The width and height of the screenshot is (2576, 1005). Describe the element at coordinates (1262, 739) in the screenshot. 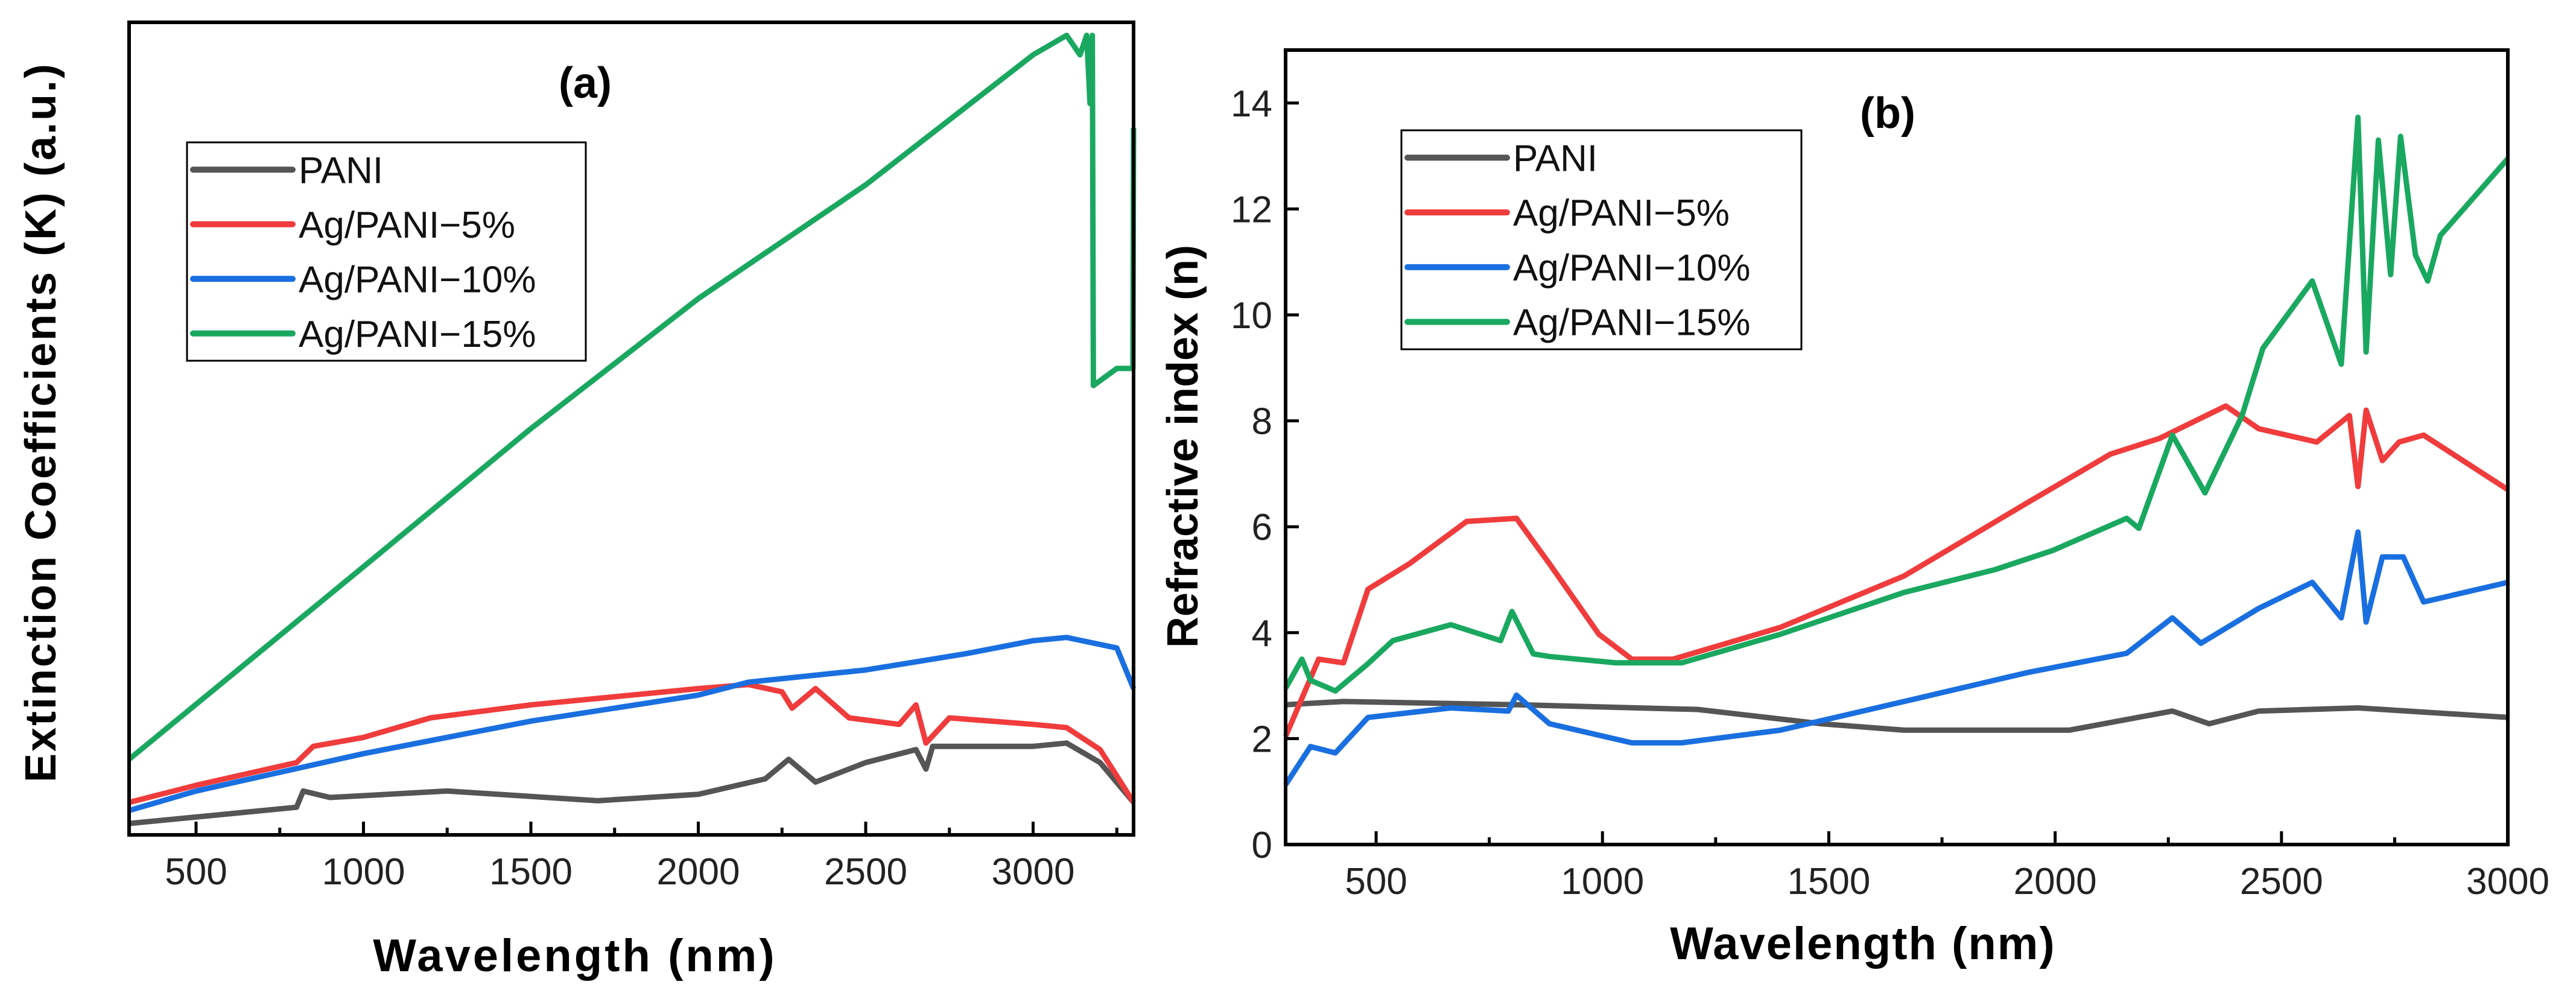

I see `panel-b-y-tick-label: 2` at that location.